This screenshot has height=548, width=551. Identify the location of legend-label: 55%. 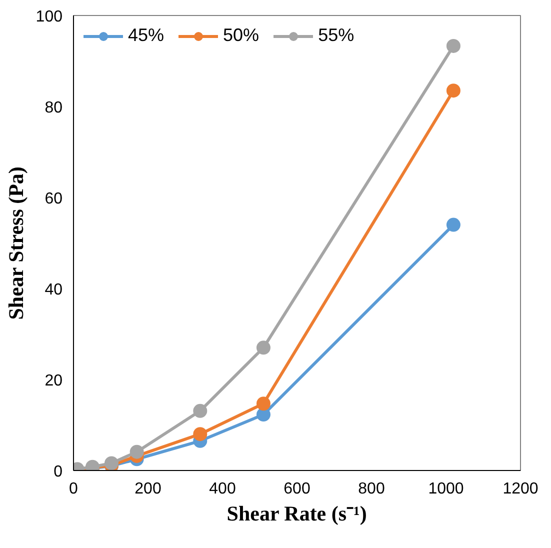
(336, 35).